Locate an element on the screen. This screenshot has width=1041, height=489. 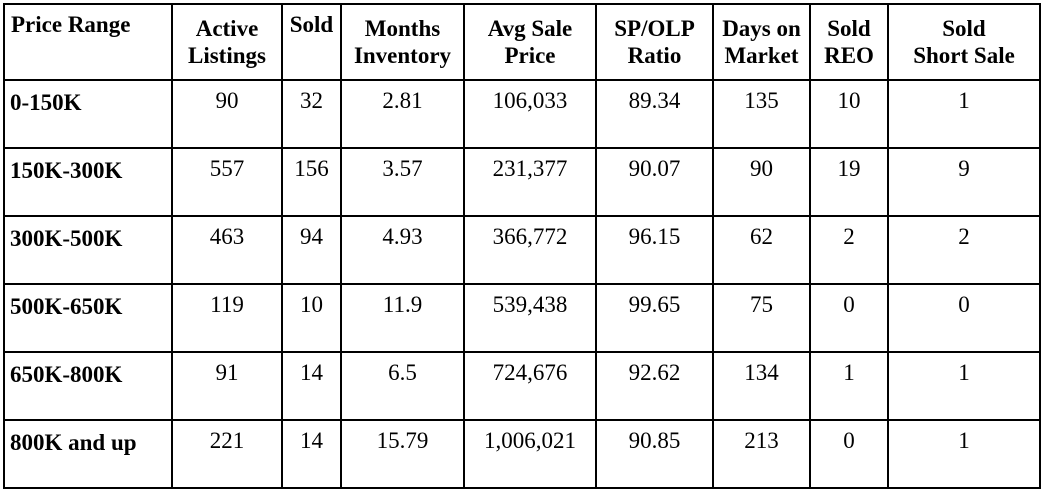
header-days-on-market: Days on Market is located at coordinates (761, 42).